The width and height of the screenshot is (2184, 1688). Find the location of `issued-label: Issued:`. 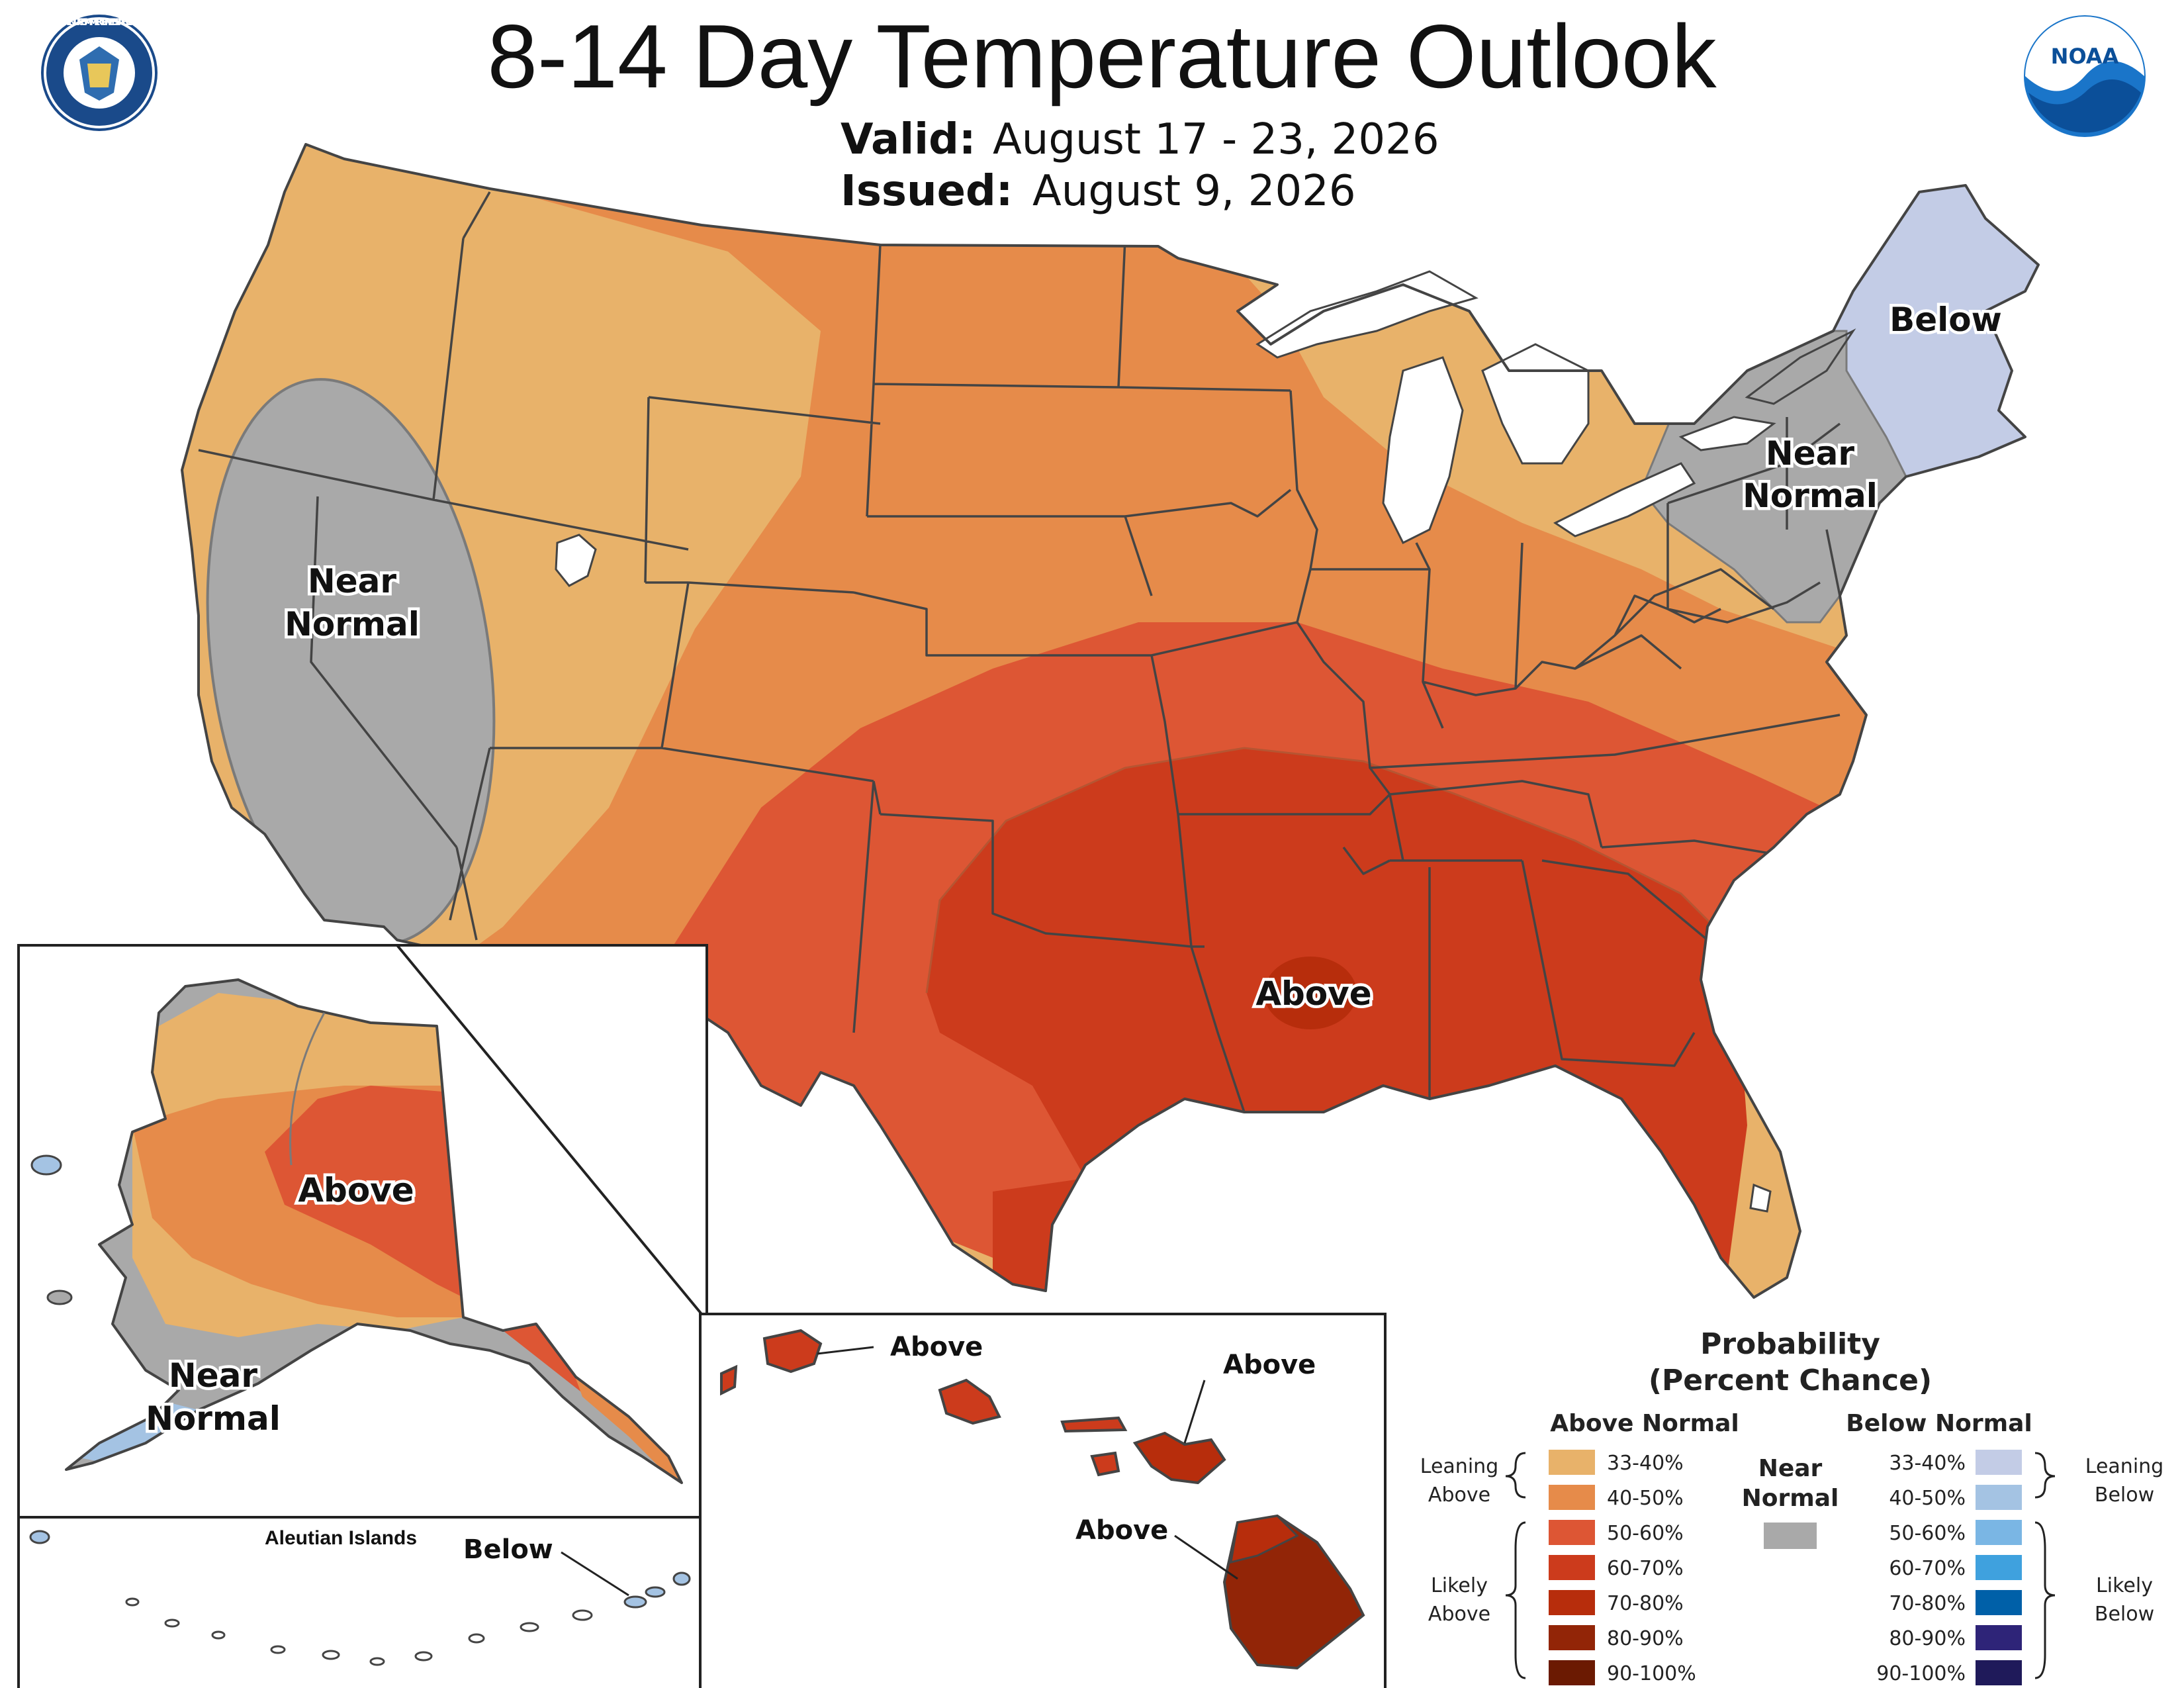

issued-label: Issued: is located at coordinates (927, 191).